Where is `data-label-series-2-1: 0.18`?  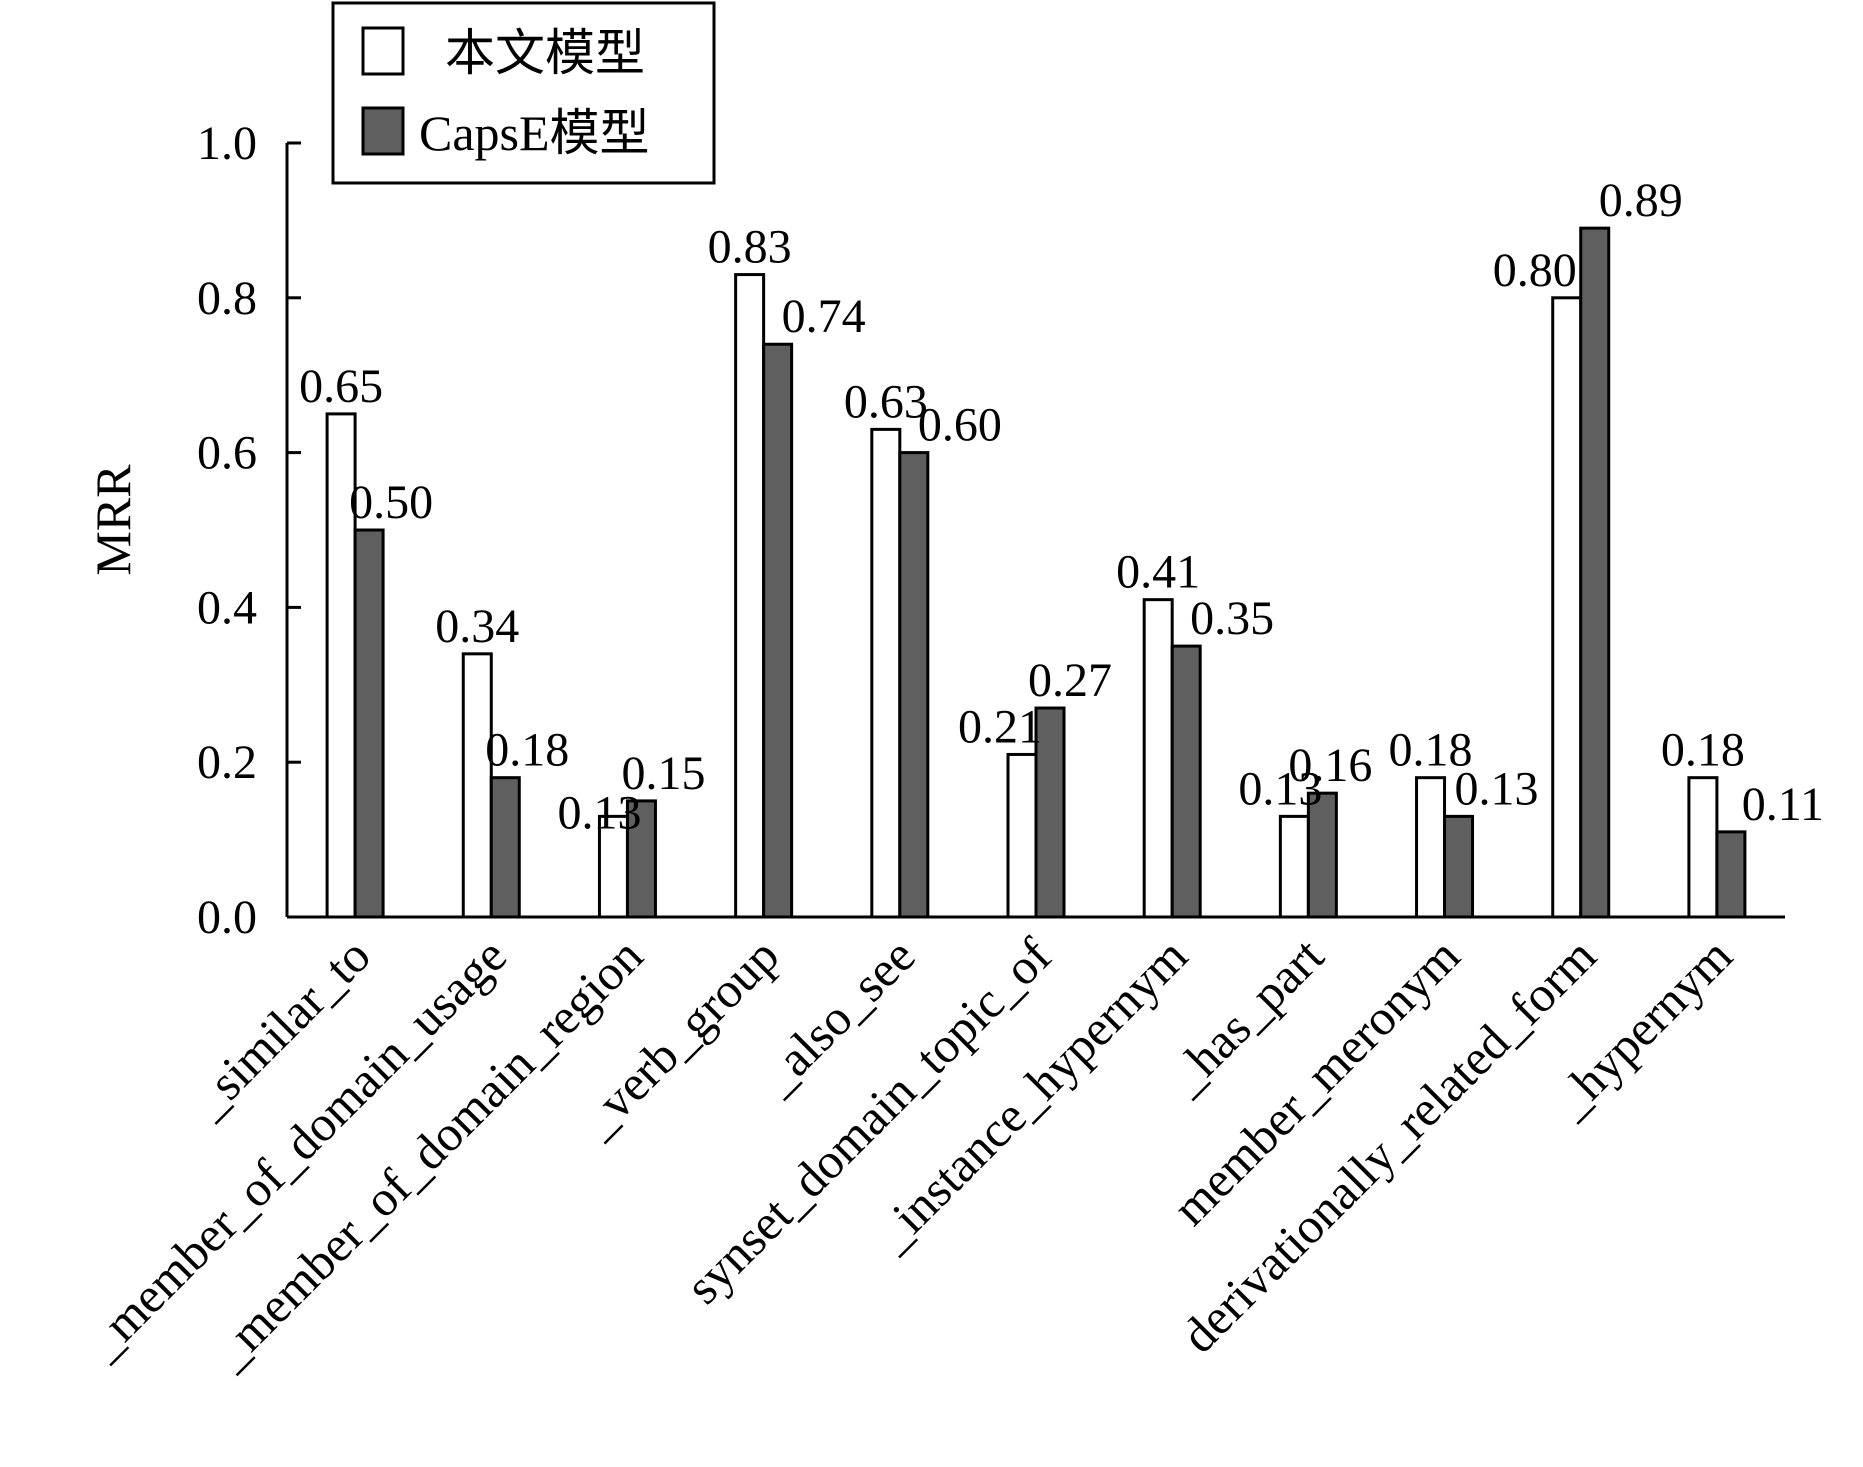 data-label-series-2-1: 0.18 is located at coordinates (527, 750).